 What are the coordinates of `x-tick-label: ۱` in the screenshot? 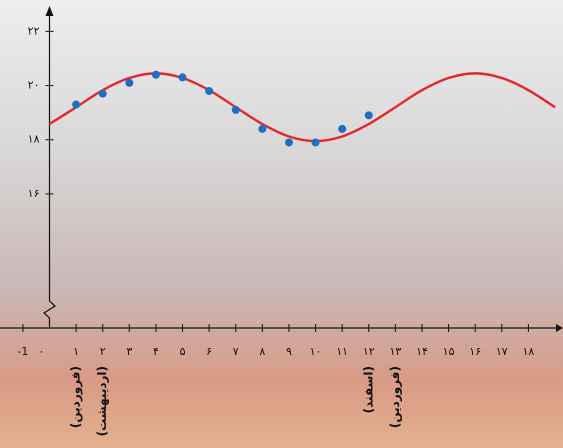 It's located at (76, 351).